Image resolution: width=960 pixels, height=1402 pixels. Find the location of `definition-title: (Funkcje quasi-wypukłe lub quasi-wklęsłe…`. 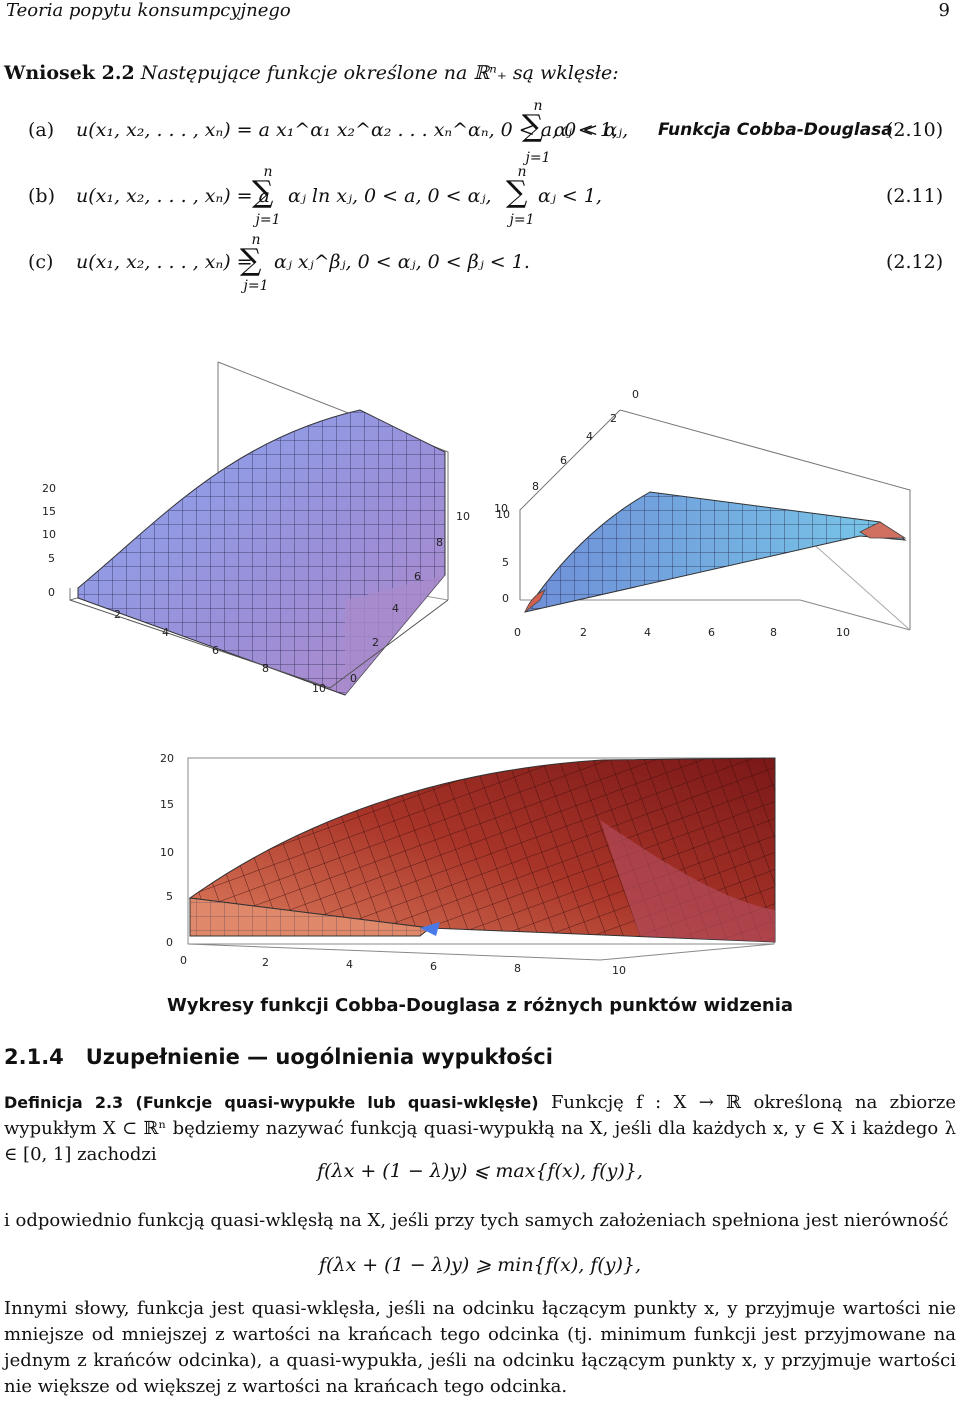

definition-title: (Funkcje quasi-wypukłe lub quasi-wklęsłe… is located at coordinates (337, 1102).